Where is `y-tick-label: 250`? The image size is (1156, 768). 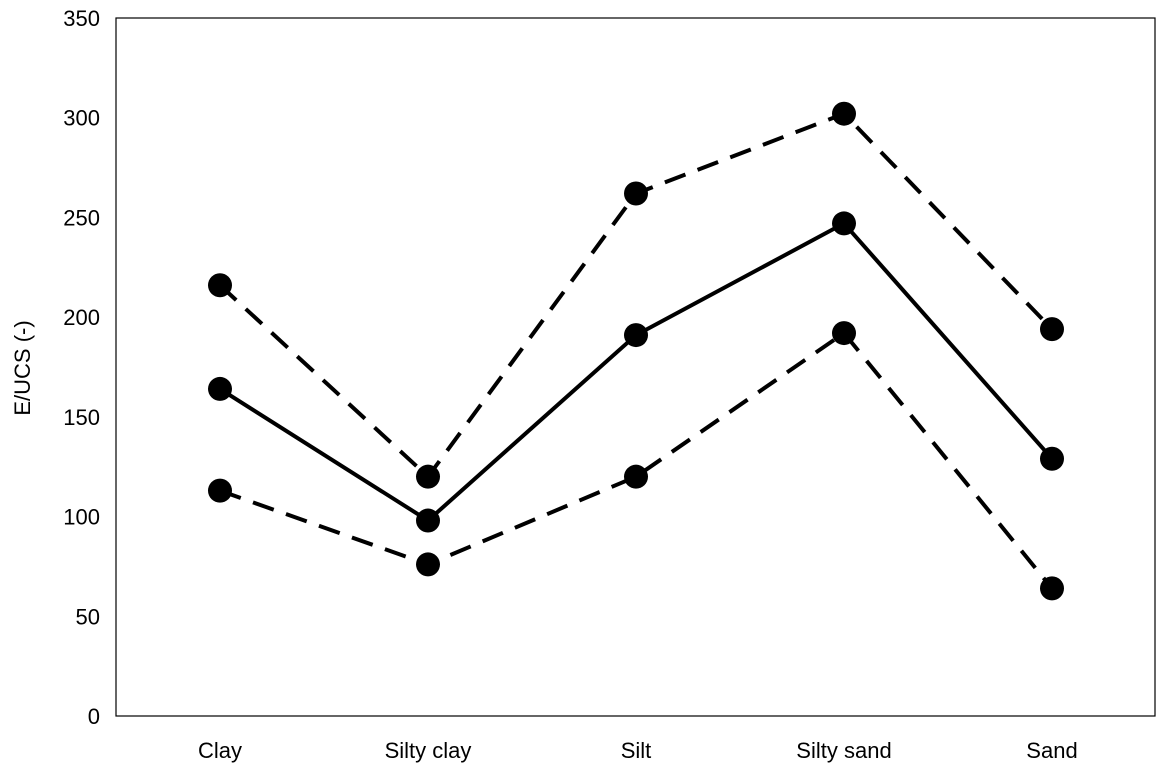
y-tick-label: 250 is located at coordinates (81, 217).